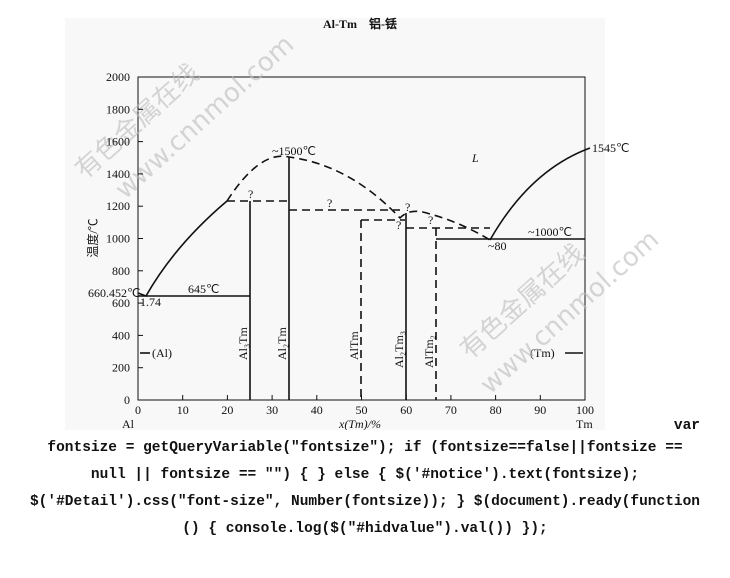  I want to click on y-tick-label: 1400, so click(118, 174).